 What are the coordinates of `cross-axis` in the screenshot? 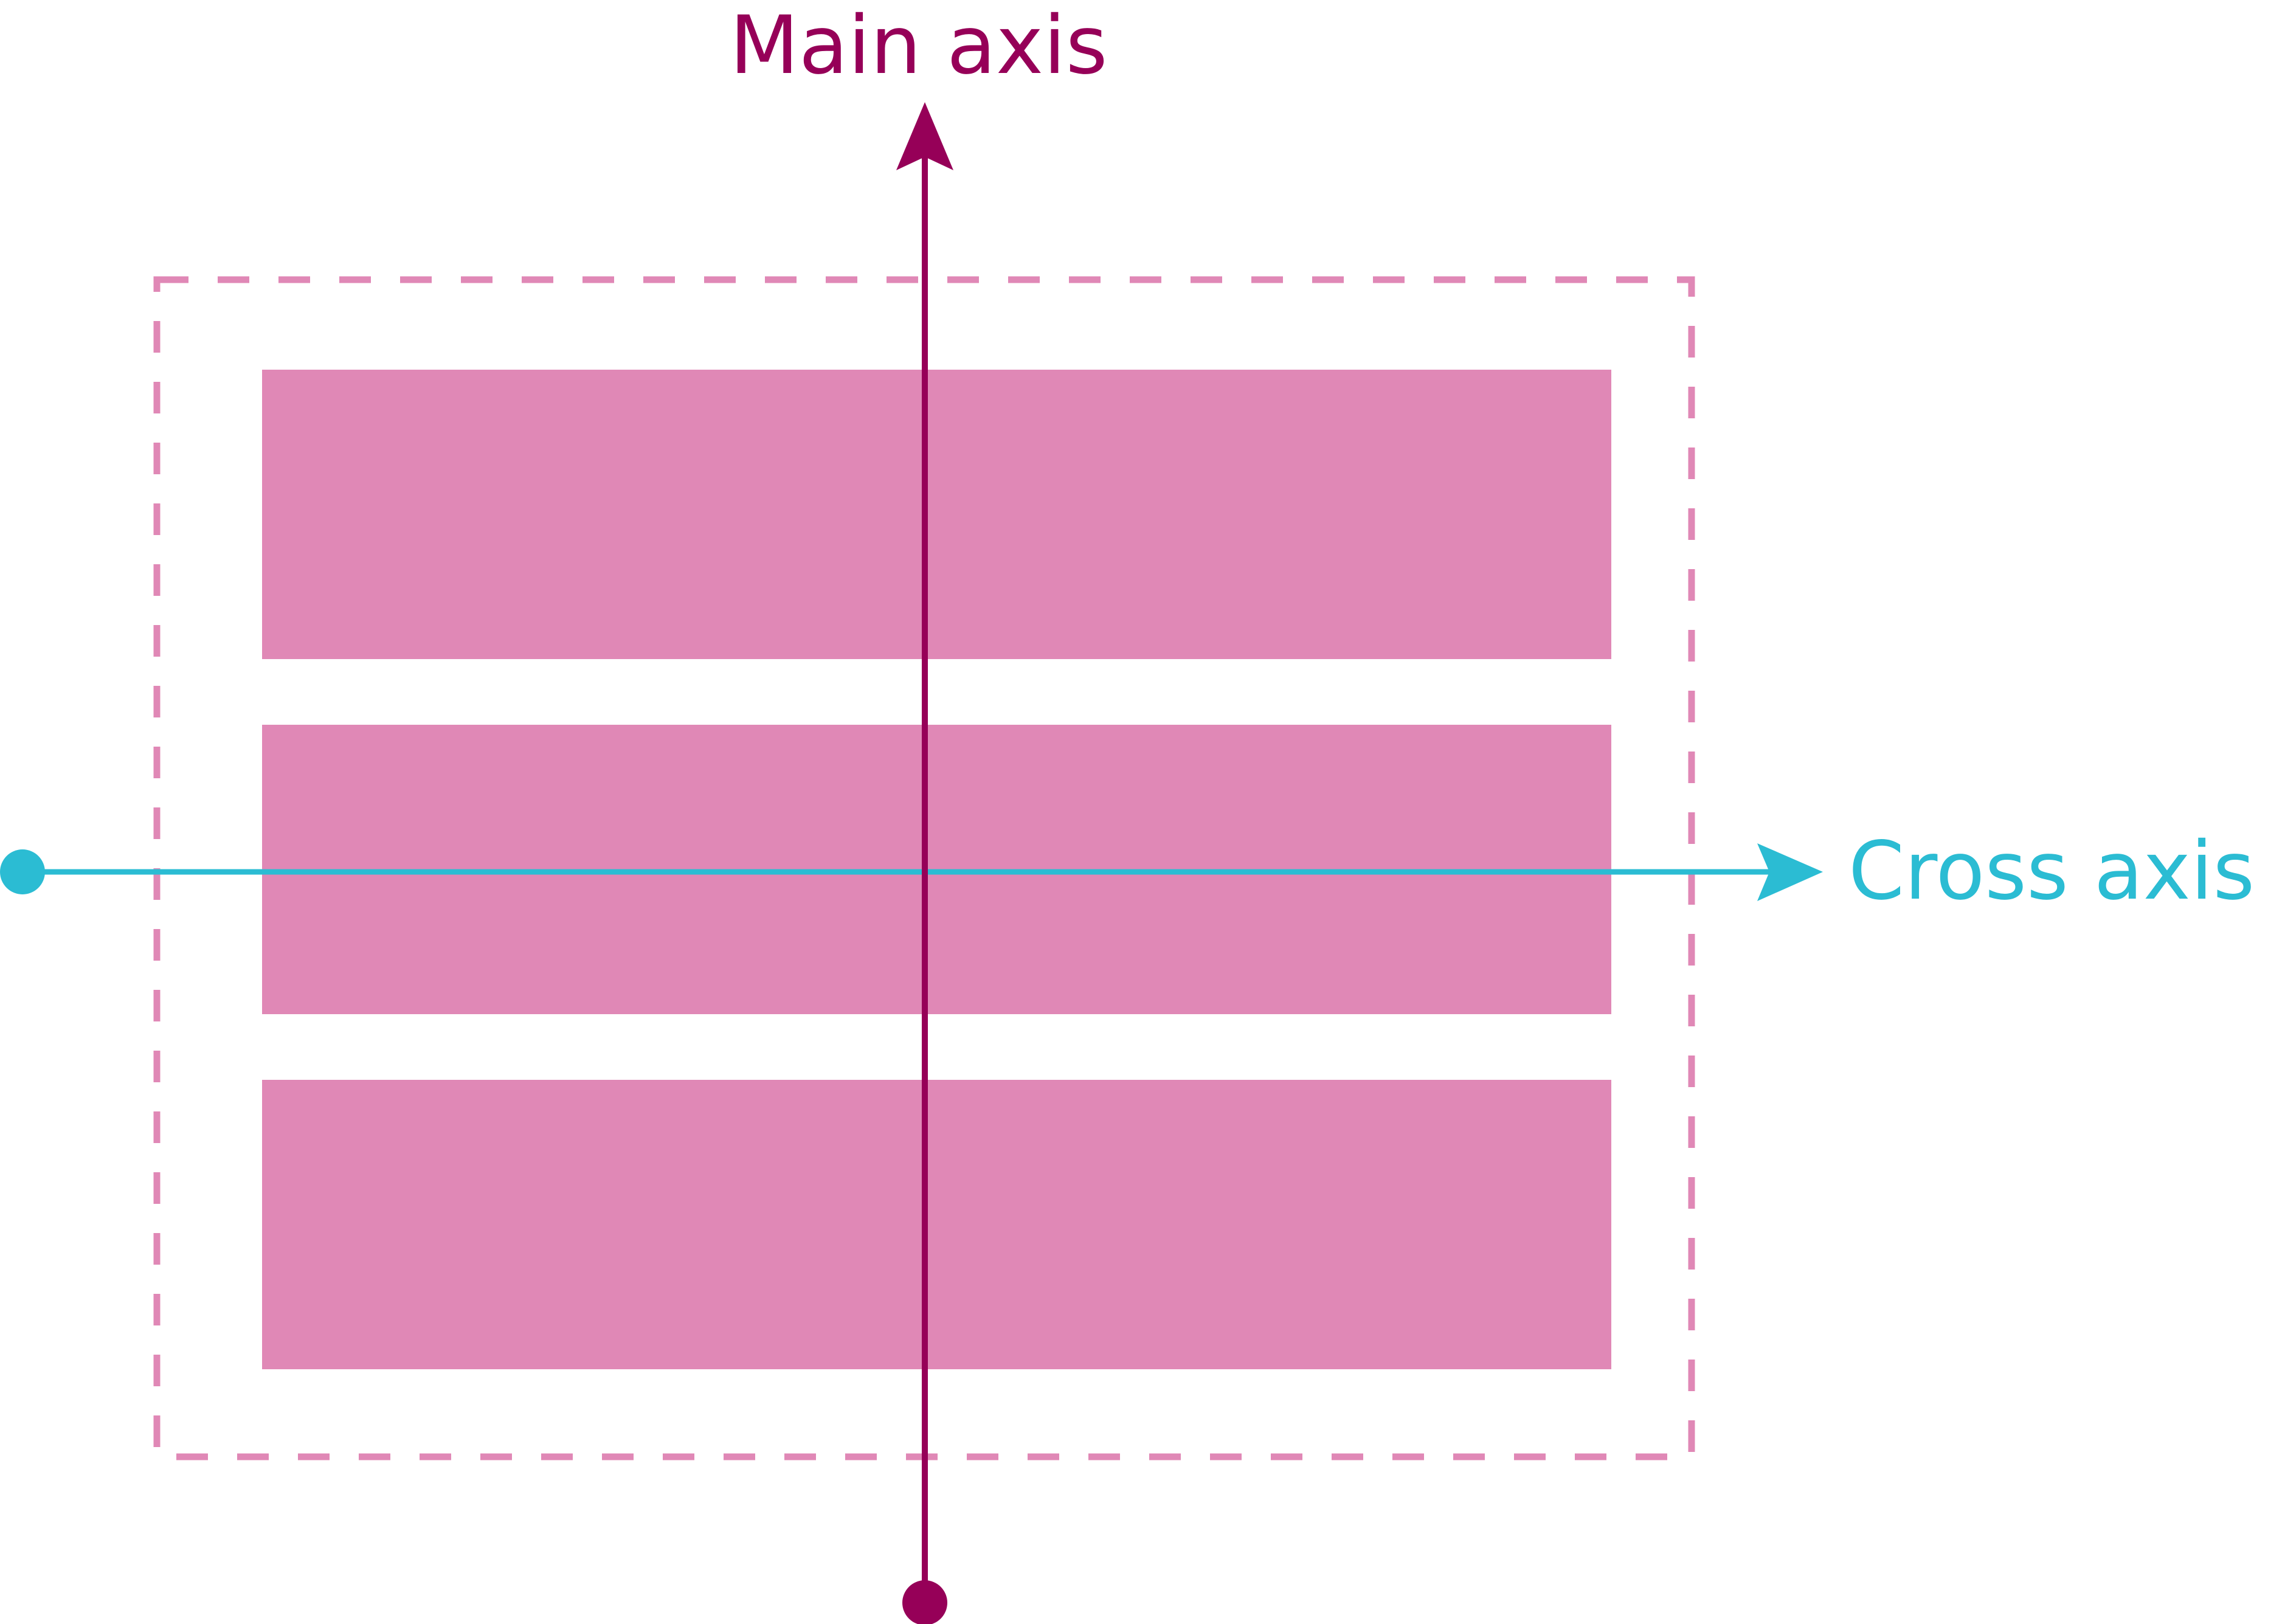 It's located at (911, 872).